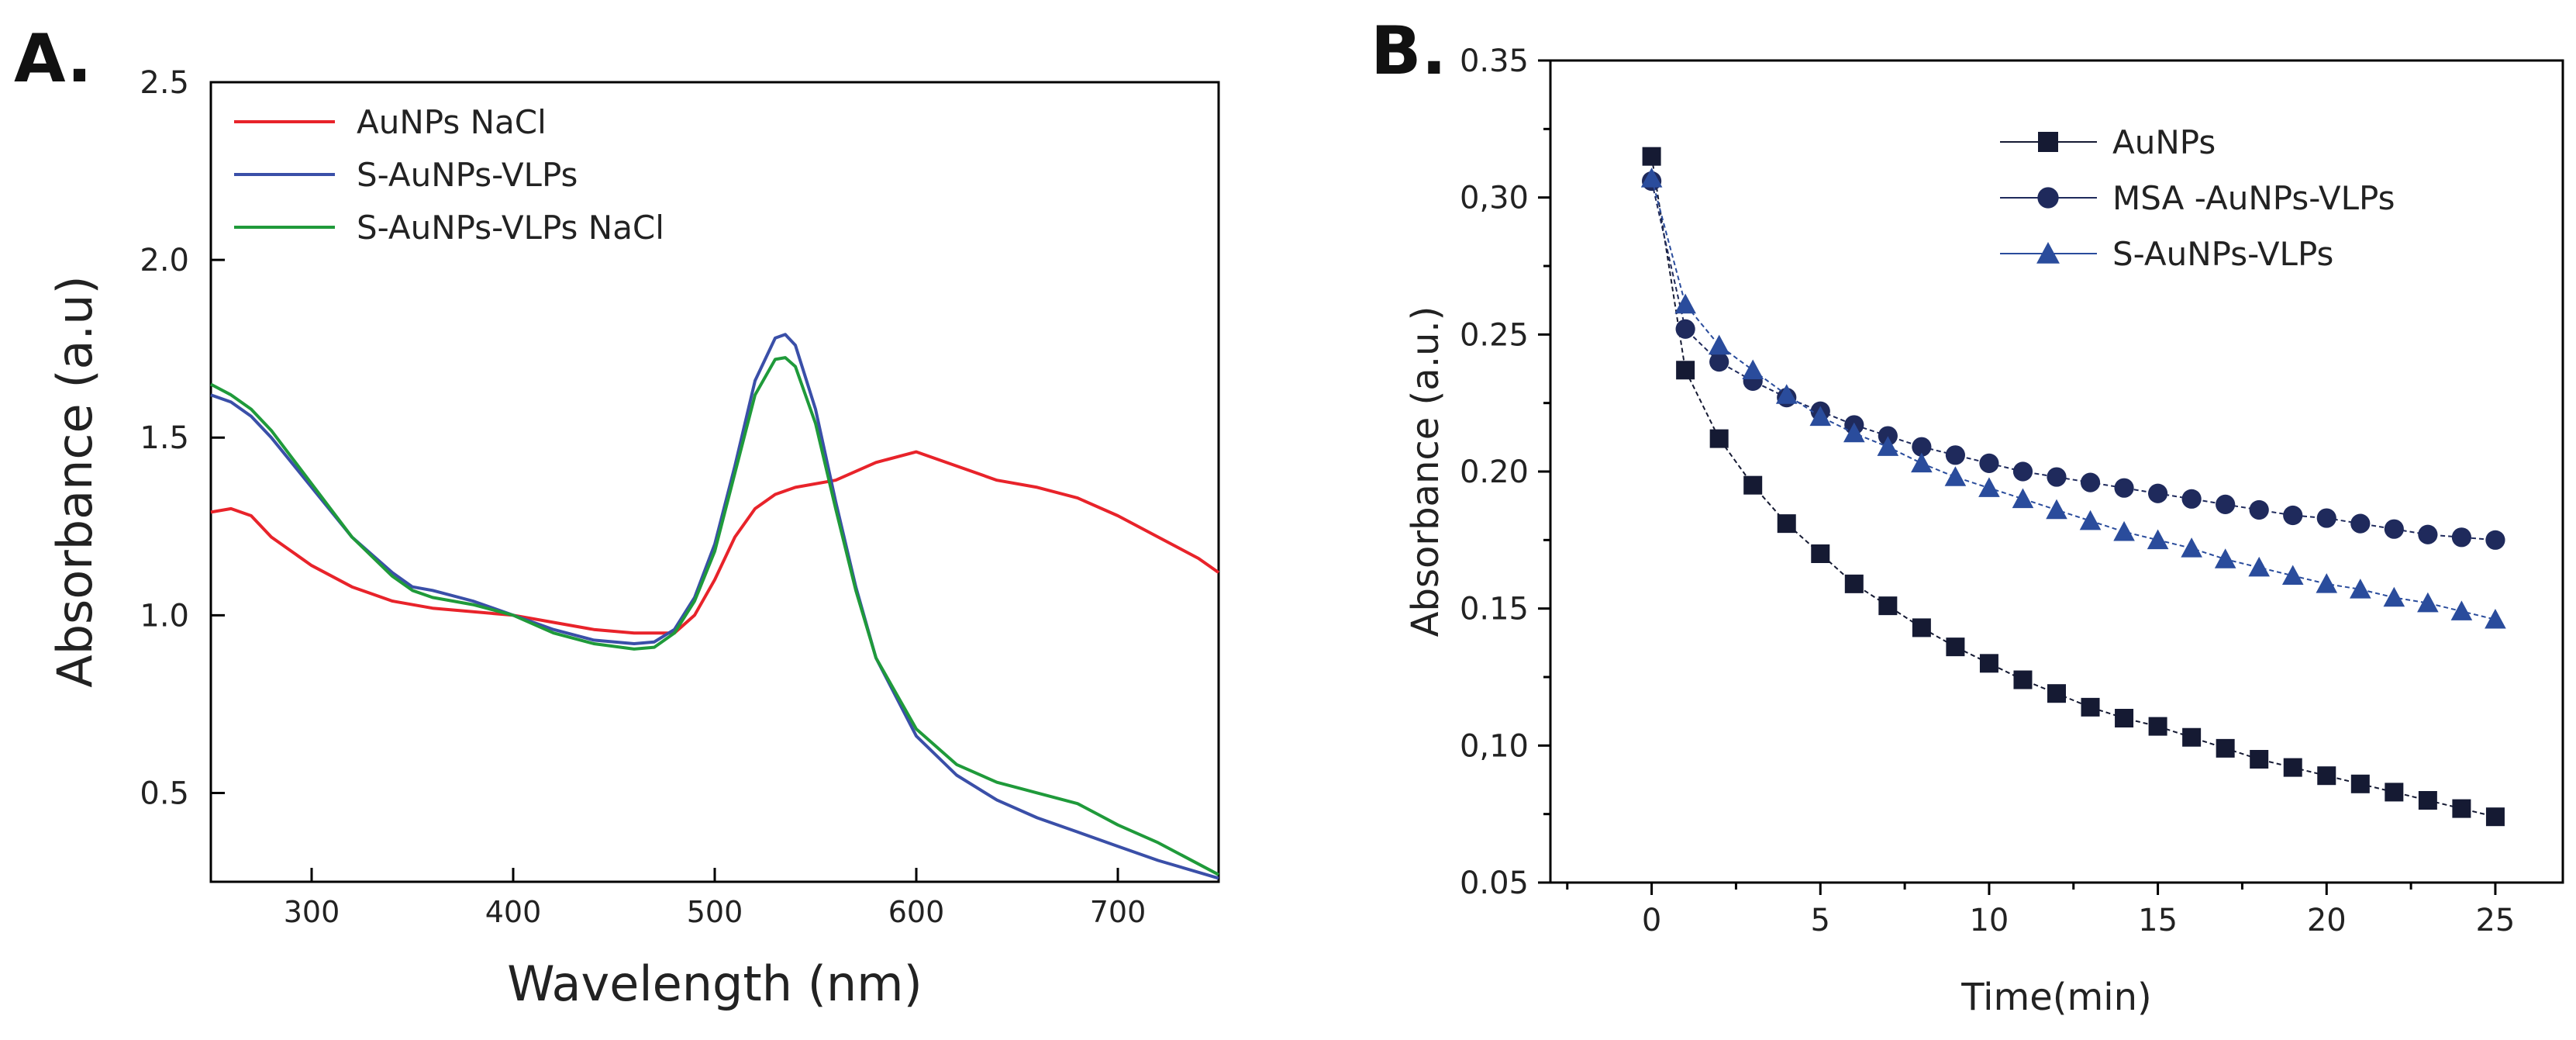 This screenshot has height=1040, width=2576. What do you see at coordinates (75, 481) in the screenshot?
I see `panel-a-y-axis-label: Absorbance (a.u)` at bounding box center [75, 481].